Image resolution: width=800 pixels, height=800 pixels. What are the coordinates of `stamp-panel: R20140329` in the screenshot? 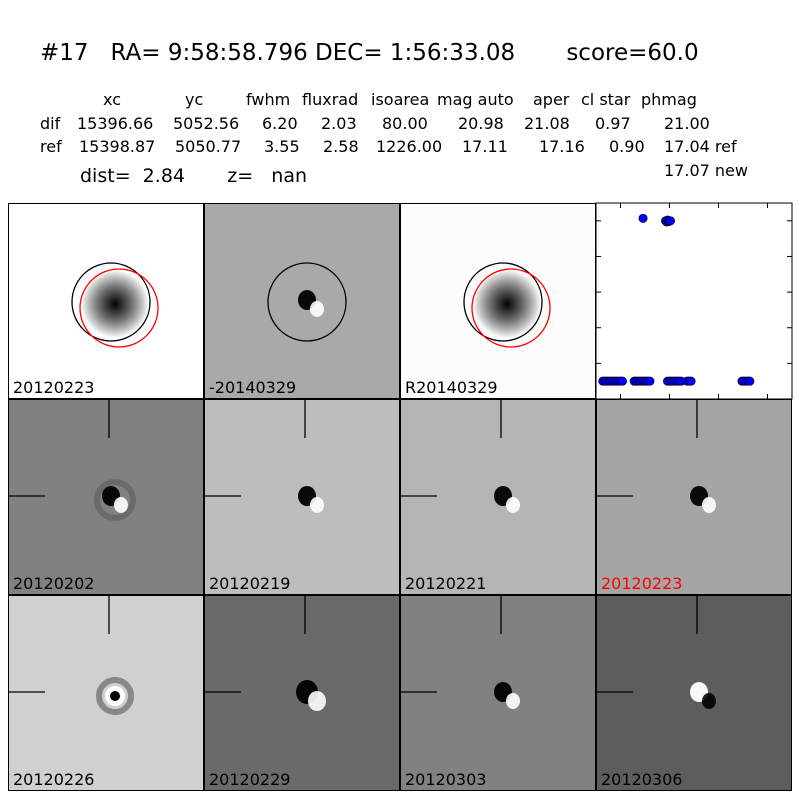 It's located at (498, 301).